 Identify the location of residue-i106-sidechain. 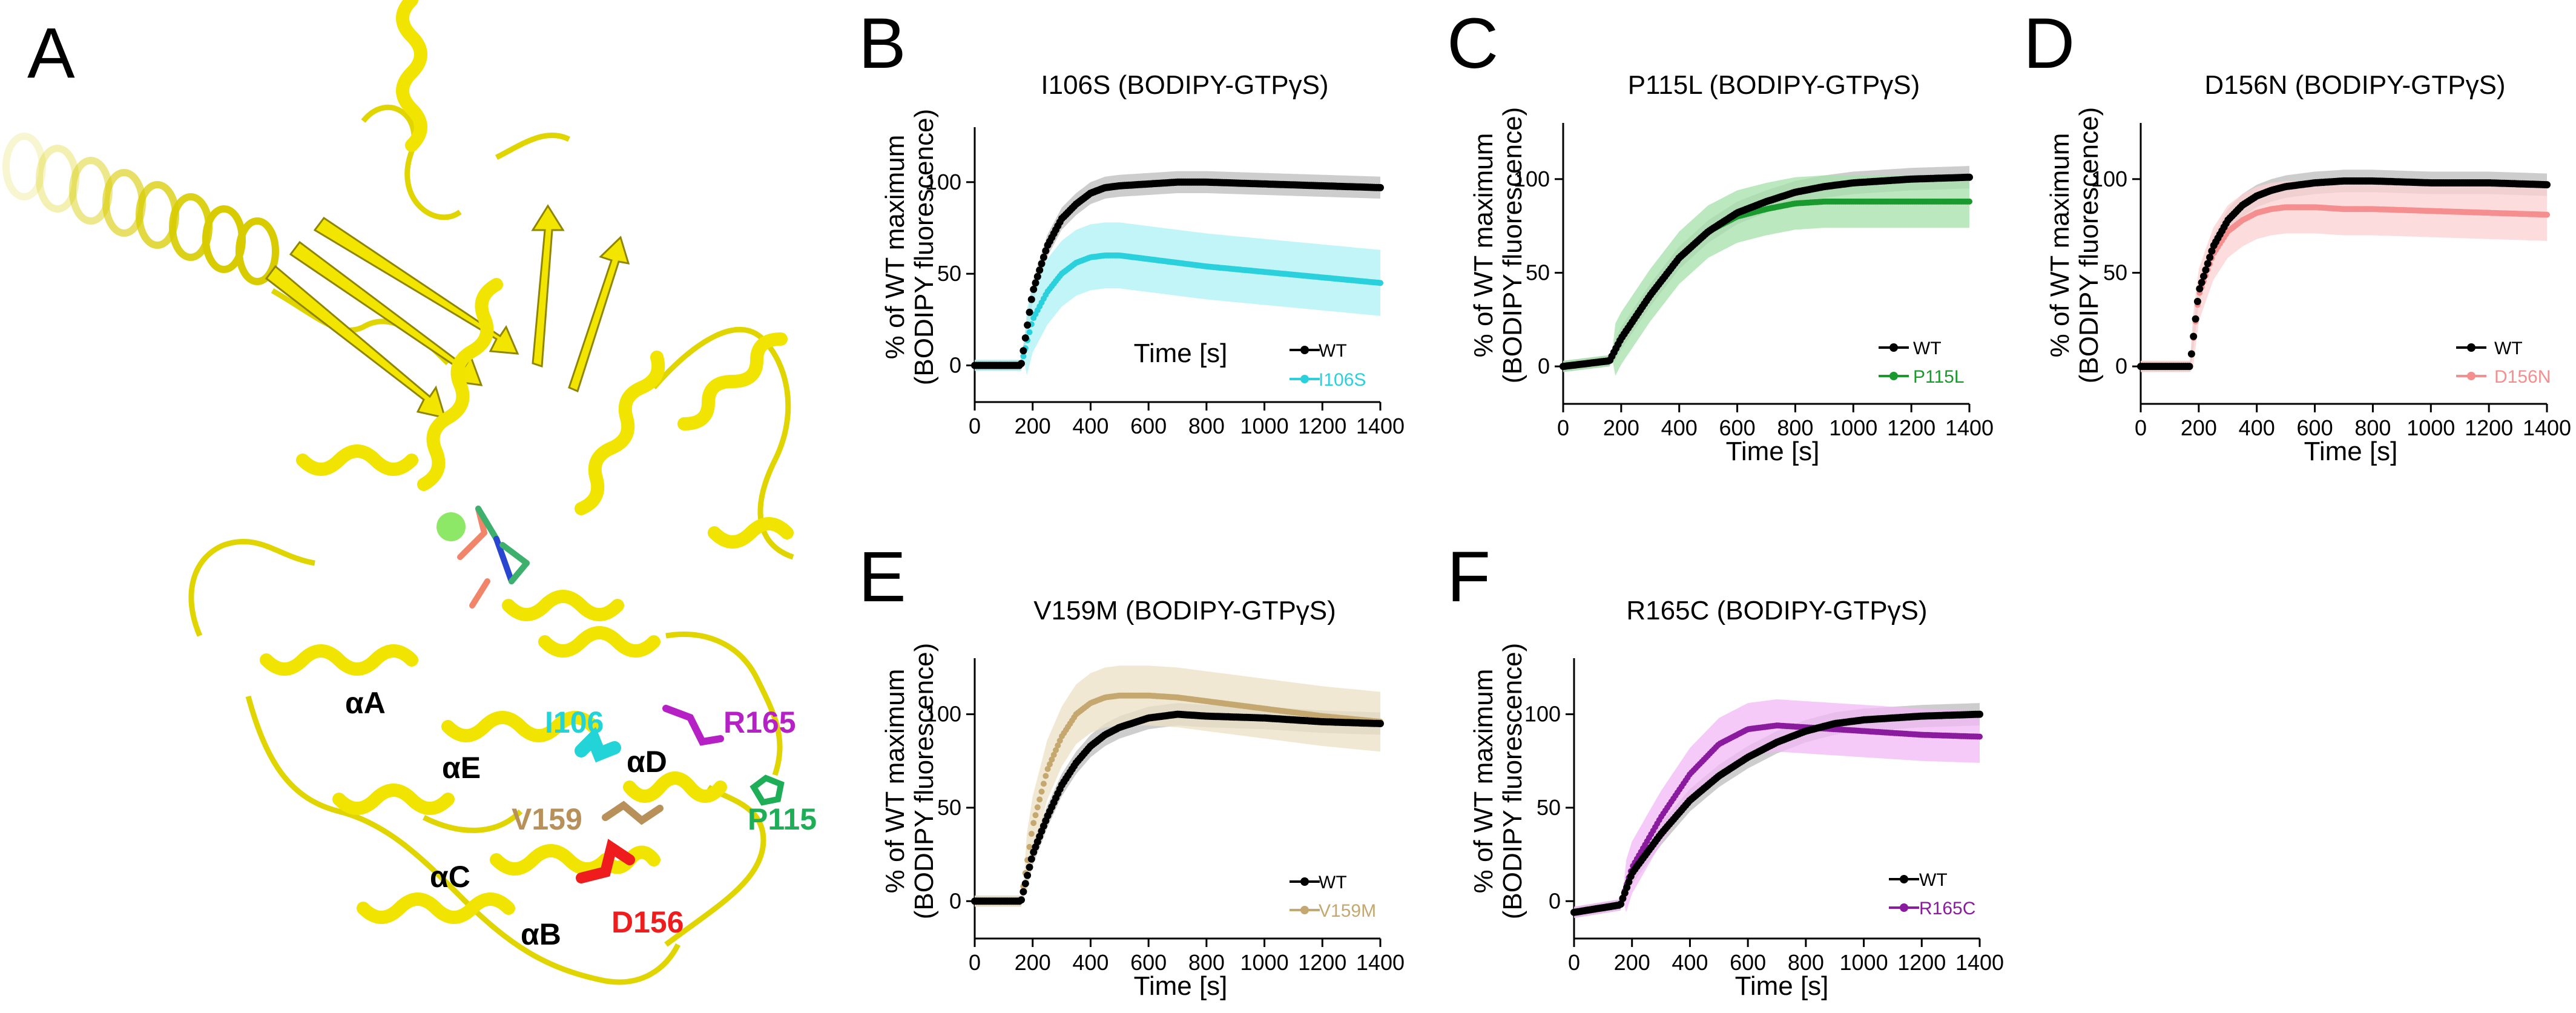
(598, 745).